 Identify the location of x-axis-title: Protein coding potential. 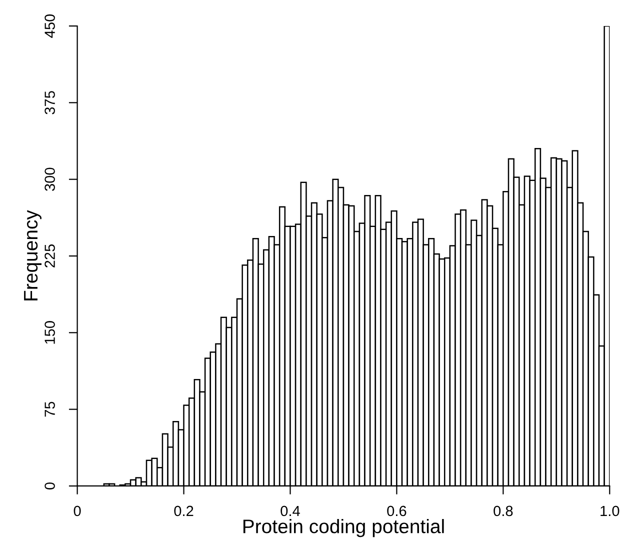
(343, 528).